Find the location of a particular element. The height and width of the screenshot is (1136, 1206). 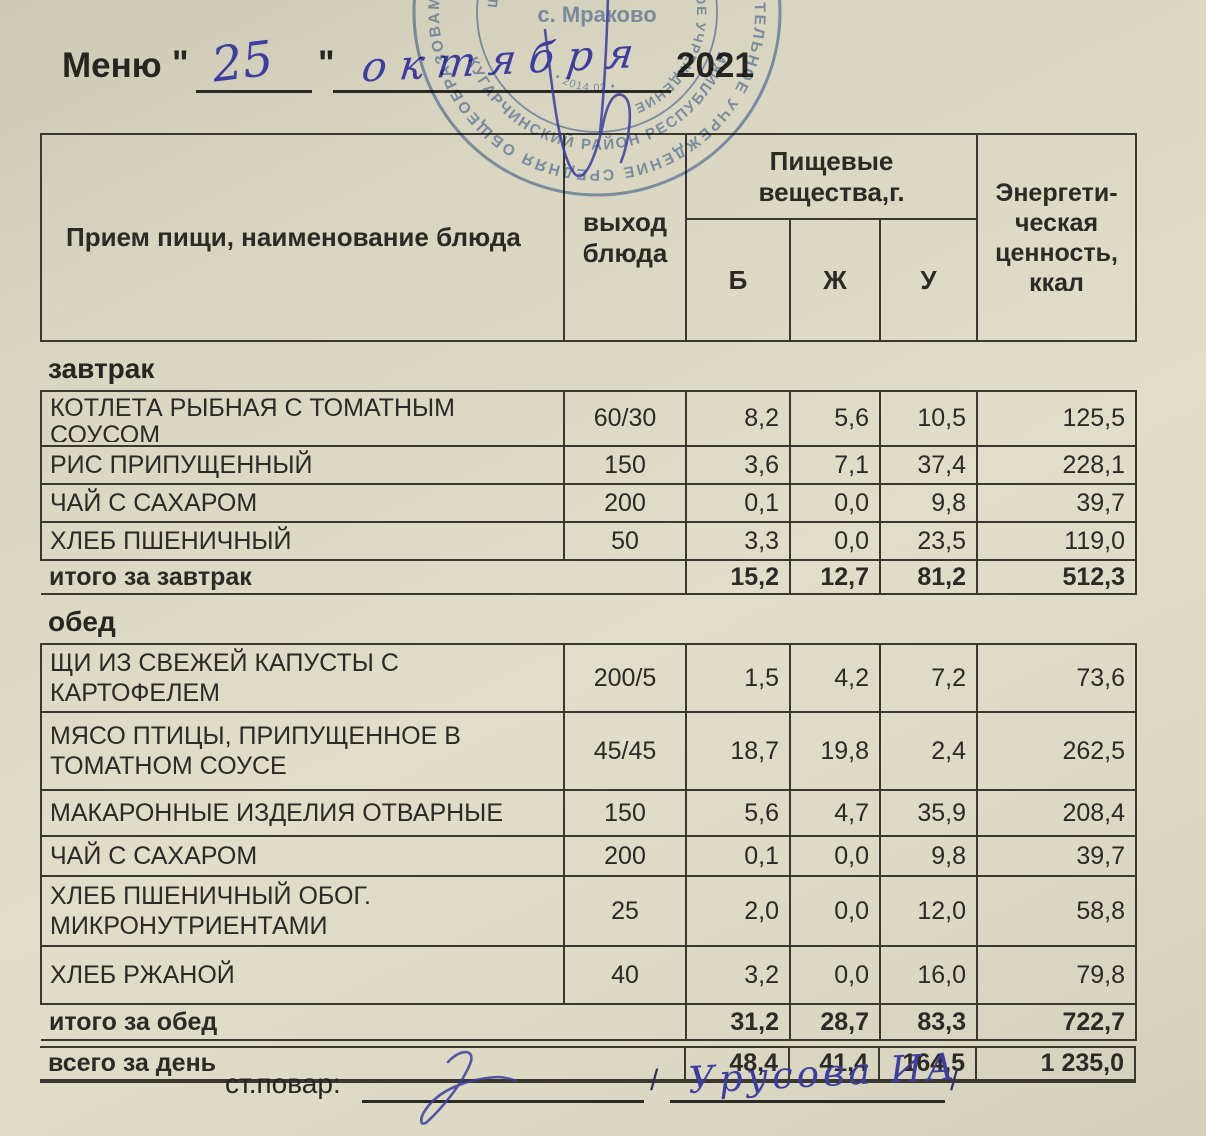

fat-day-total: 41,4 is located at coordinates (834, 1064).